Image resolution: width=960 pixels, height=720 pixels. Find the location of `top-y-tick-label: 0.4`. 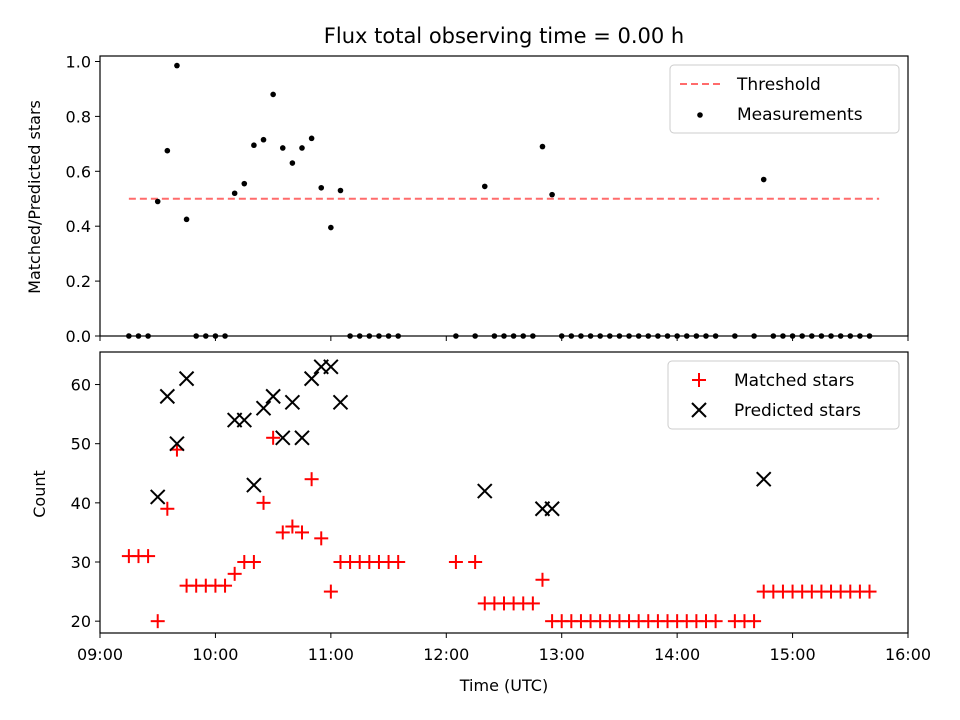

top-y-tick-label: 0.4 is located at coordinates (78, 226).